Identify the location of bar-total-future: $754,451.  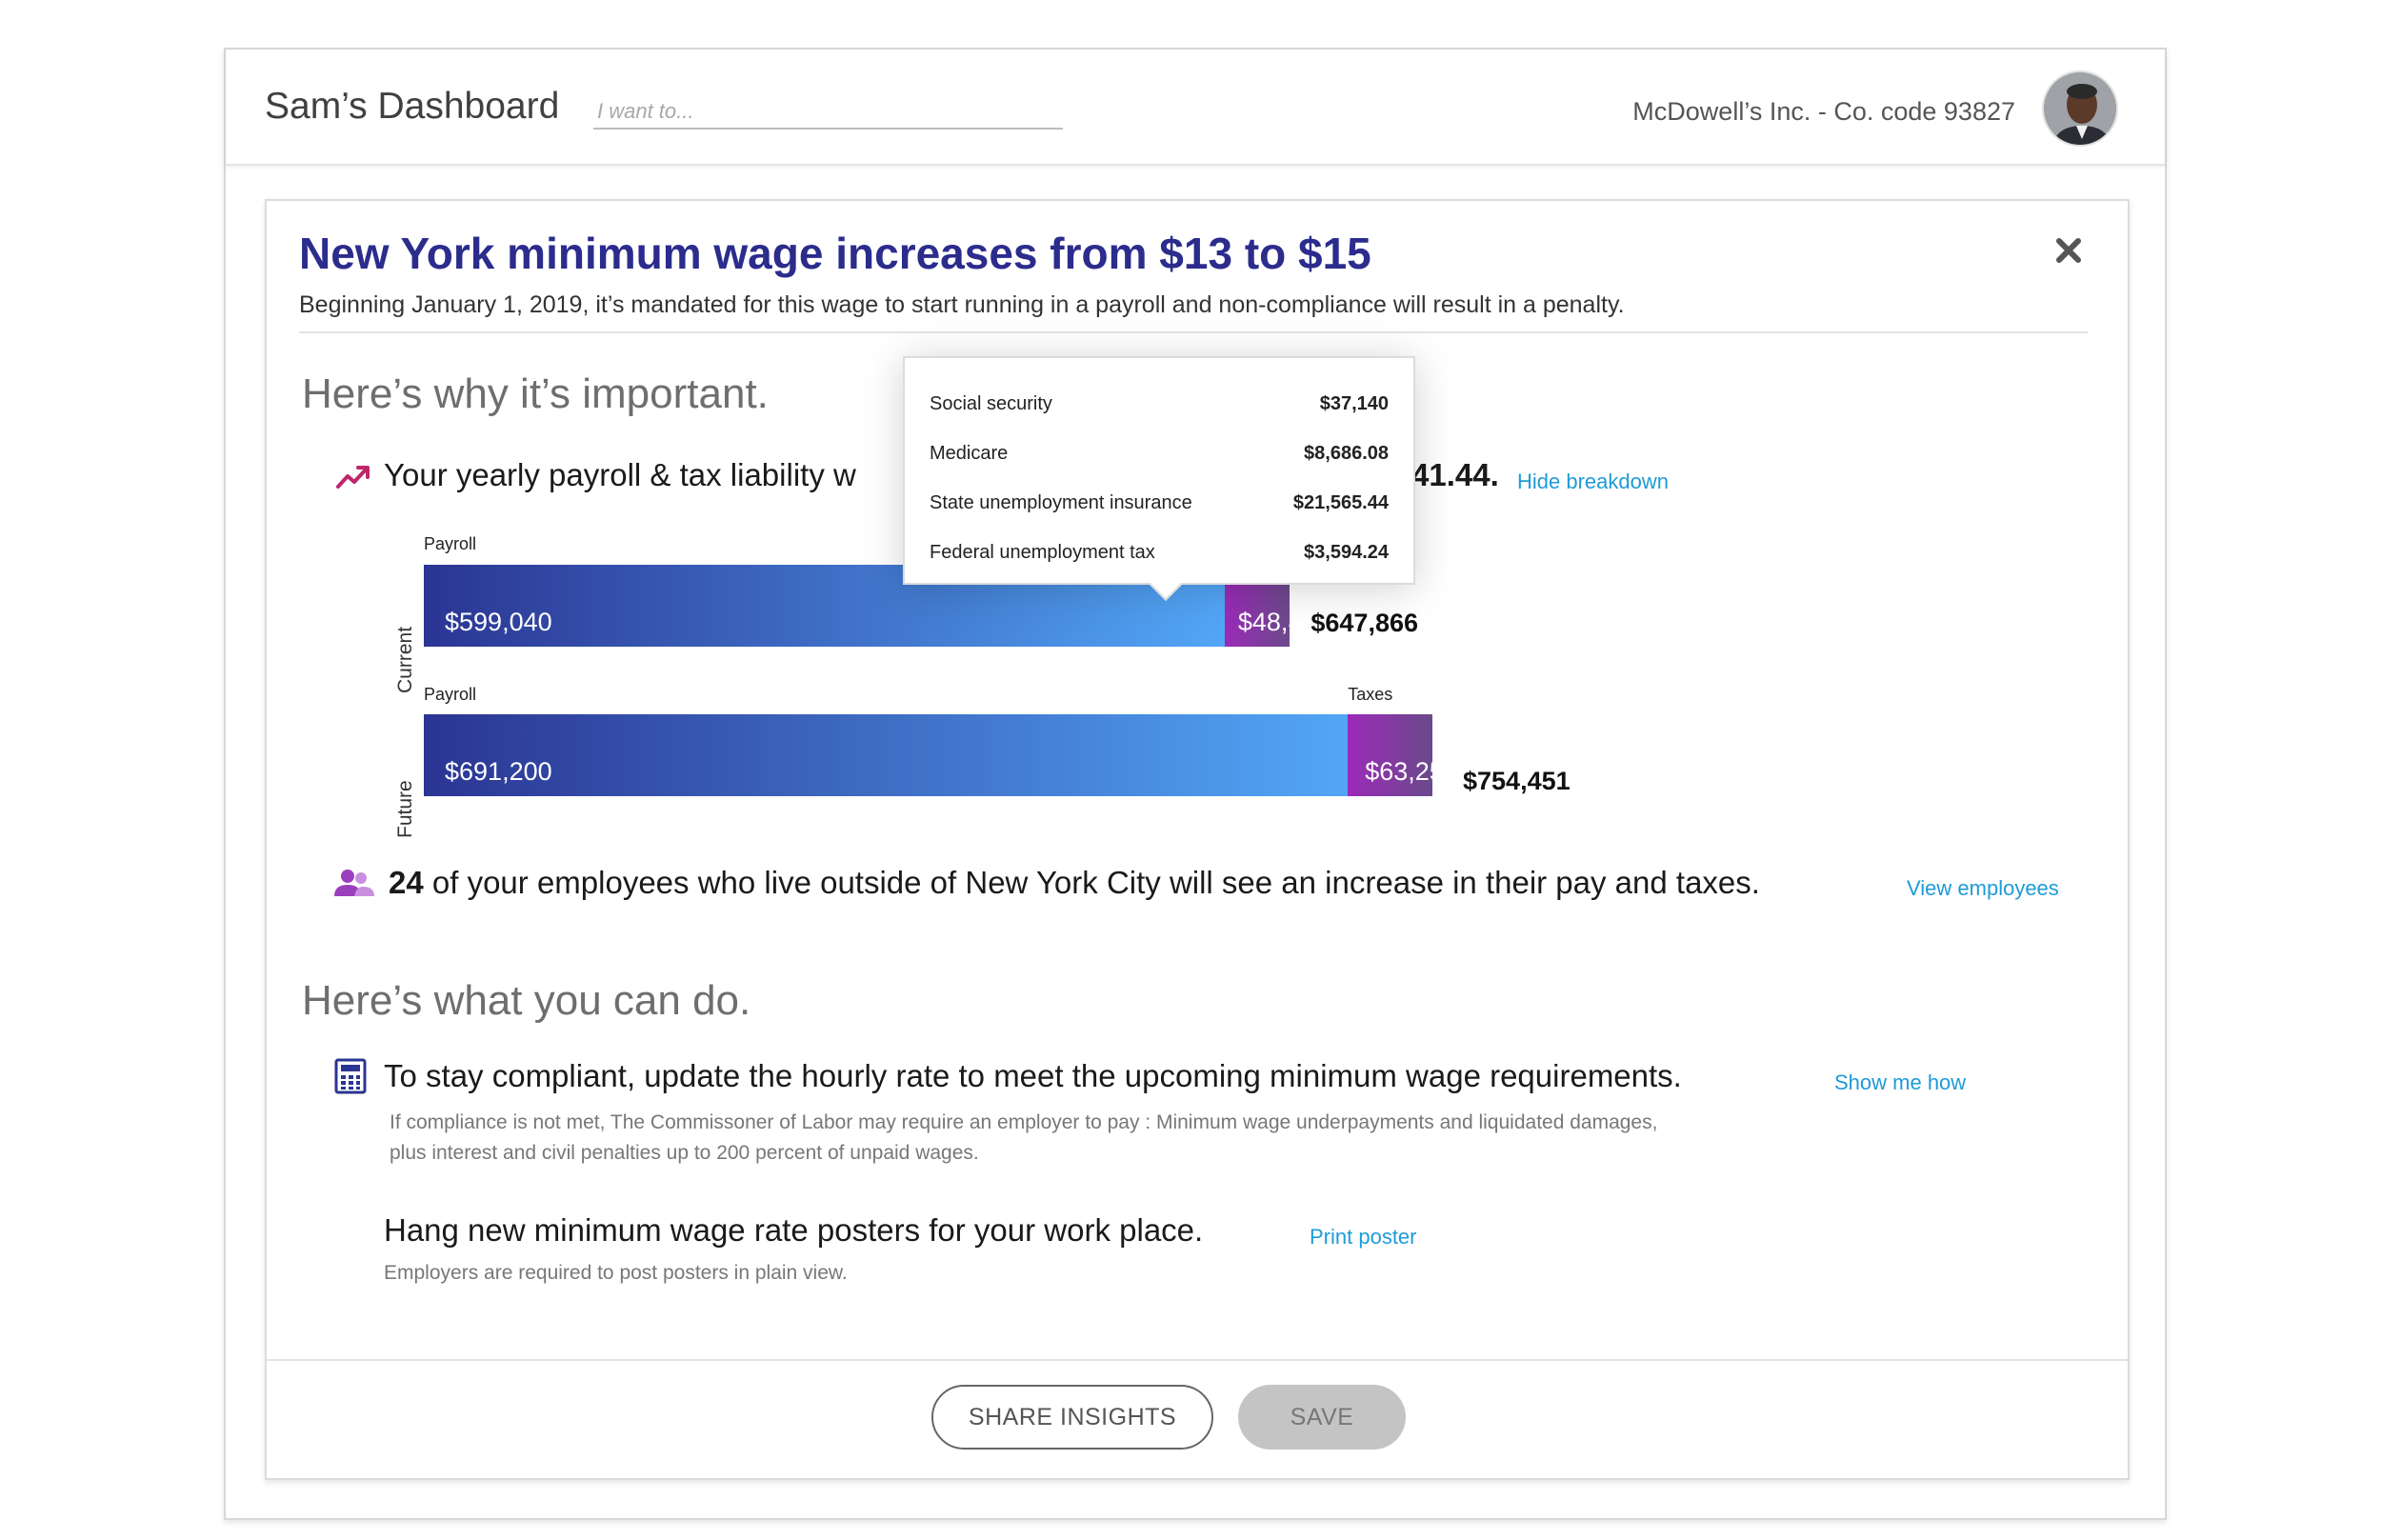
(1517, 781).